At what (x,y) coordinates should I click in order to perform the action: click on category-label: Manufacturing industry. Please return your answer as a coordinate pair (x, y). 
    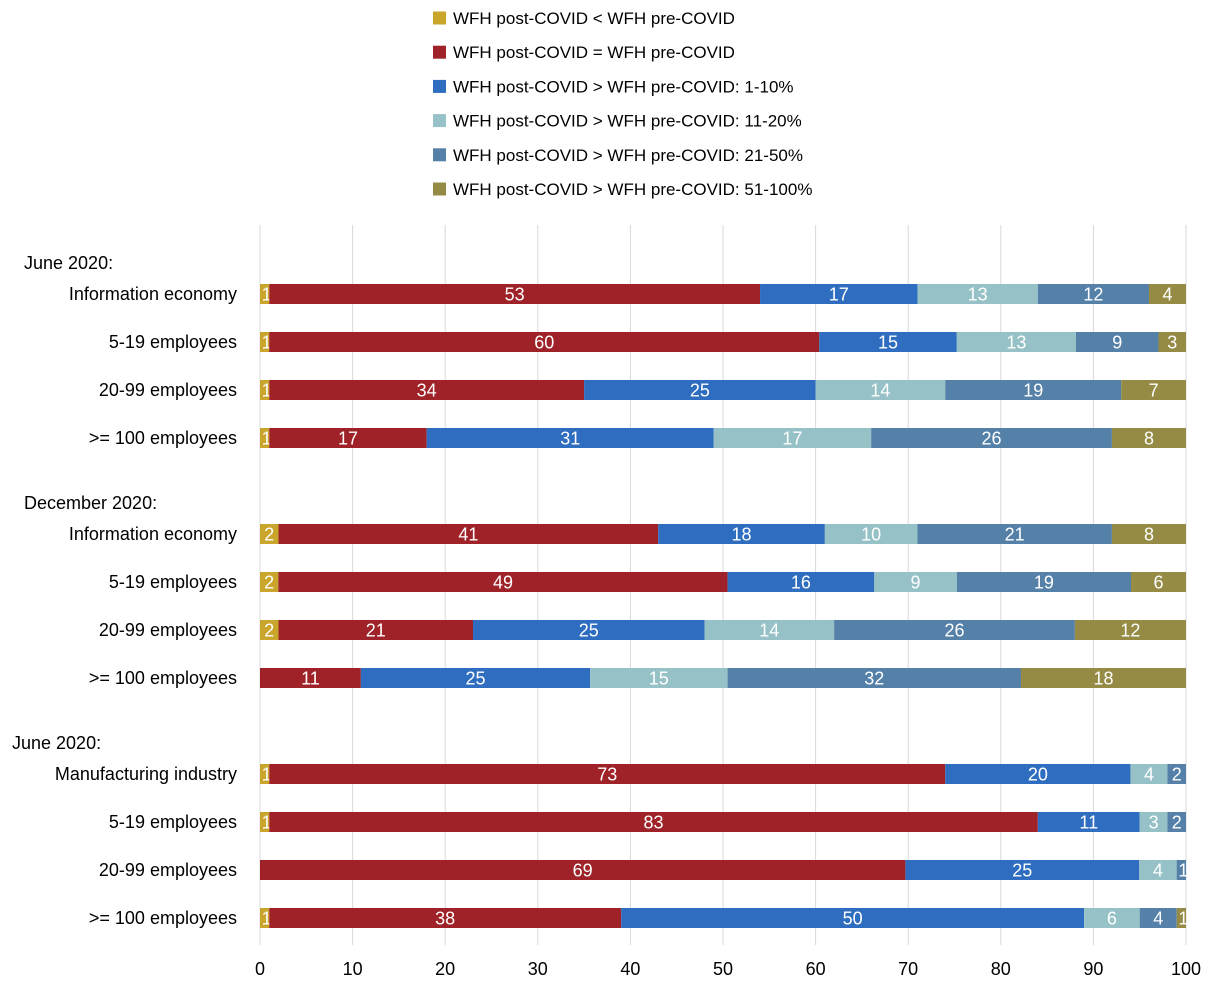
    Looking at the image, I should click on (146, 774).